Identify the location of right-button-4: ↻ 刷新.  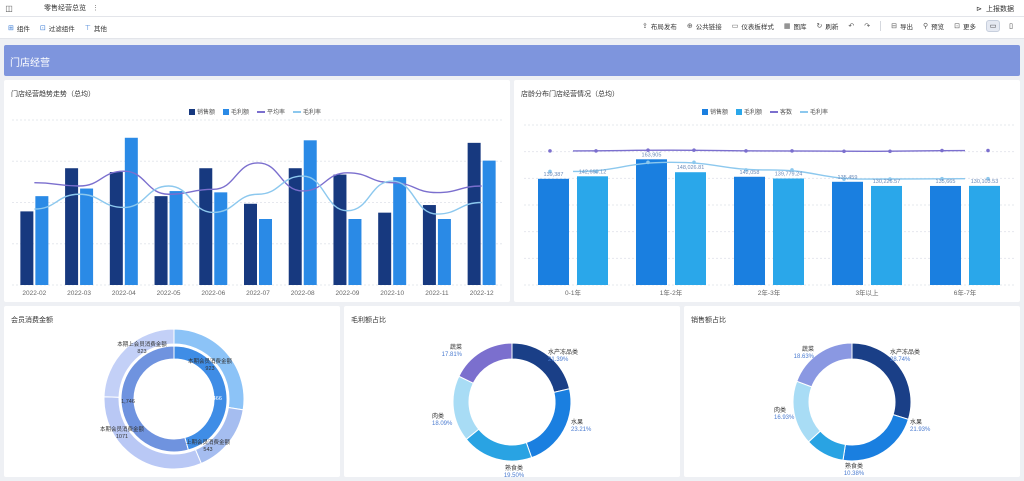
(827, 26).